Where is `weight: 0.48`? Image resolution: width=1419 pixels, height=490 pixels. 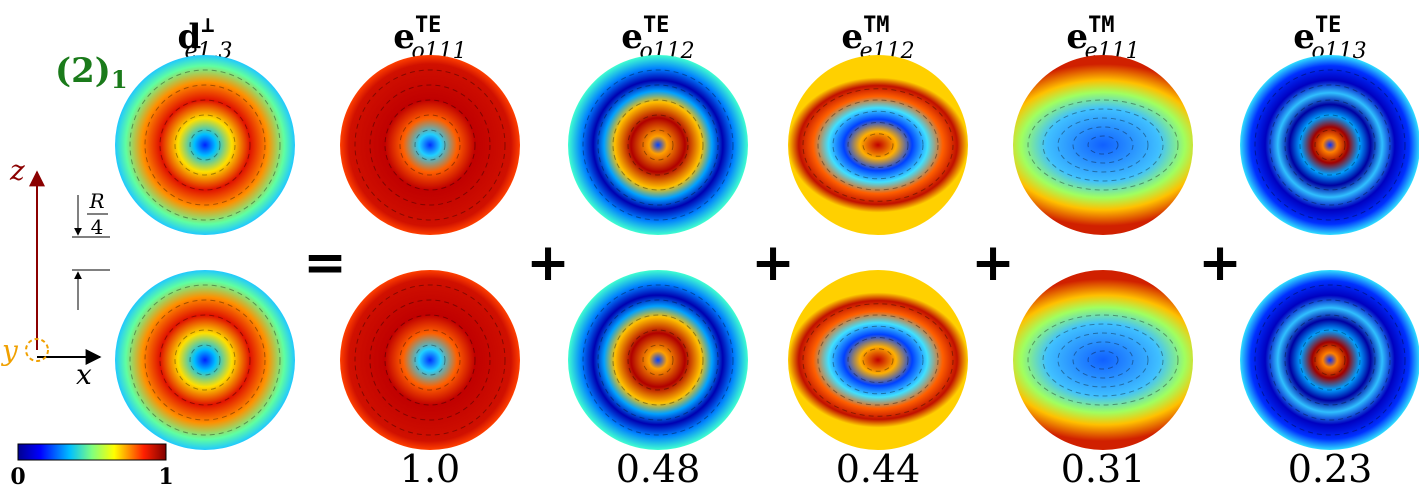
weight: 0.48 is located at coordinates (658, 468).